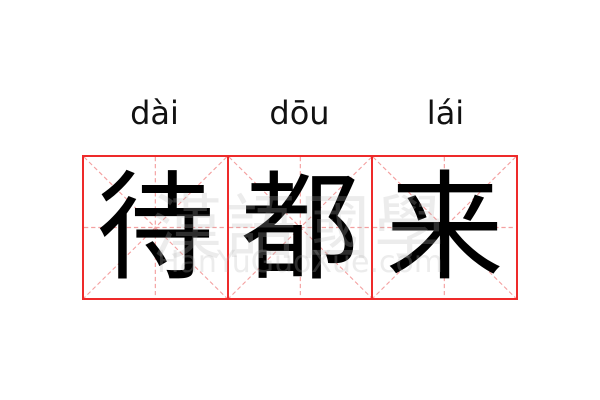 Image resolution: width=600 pixels, height=400 pixels. What do you see at coordinates (154, 113) in the screenshot?
I see `pinyin-1: dài` at bounding box center [154, 113].